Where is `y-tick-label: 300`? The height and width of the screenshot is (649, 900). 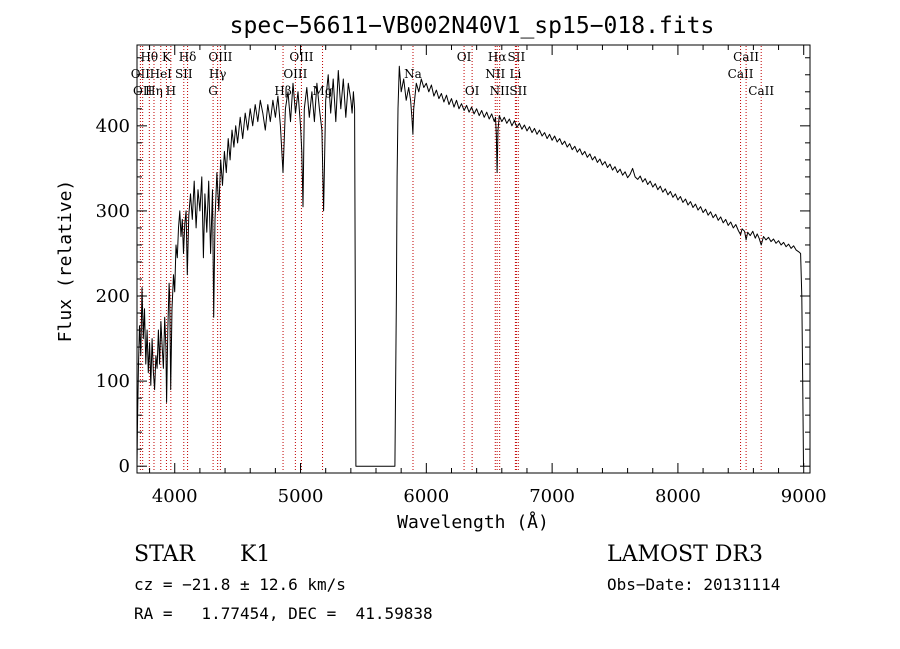 y-tick-label: 300 is located at coordinates (113, 211).